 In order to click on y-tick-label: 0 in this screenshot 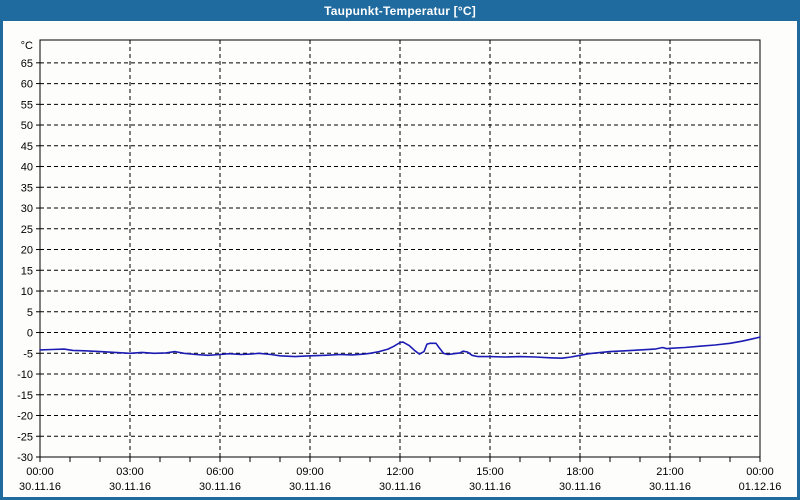, I will do `click(30, 334)`.